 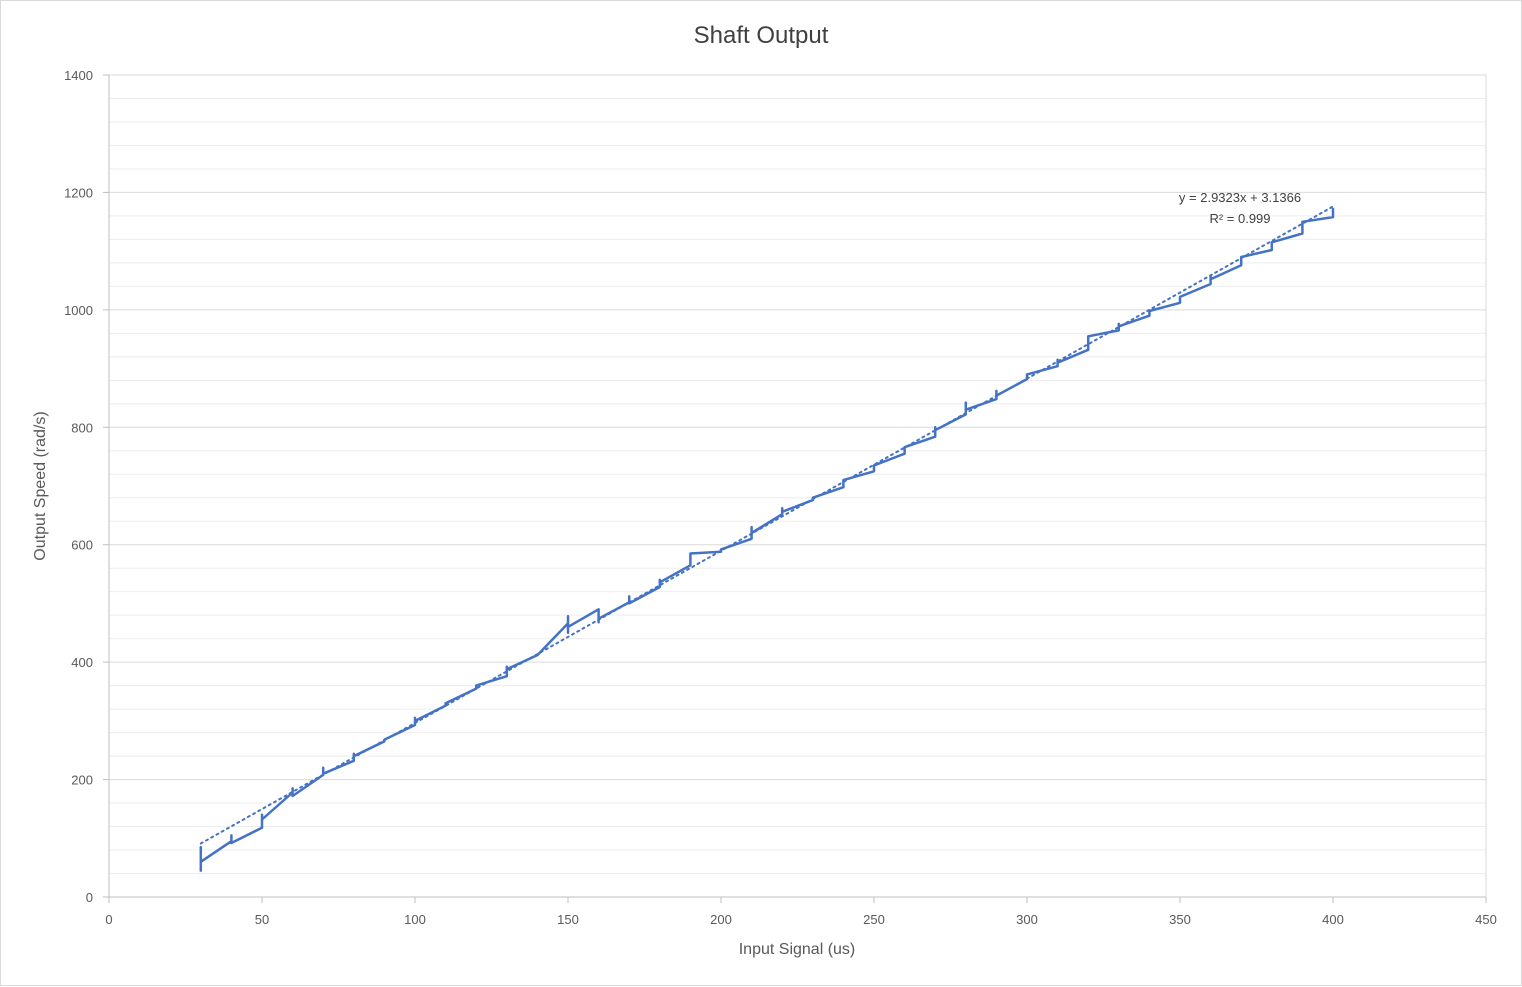 I want to click on trendline-equation-label: y = 2.9323x + 3.1366, so click(x=1240, y=197).